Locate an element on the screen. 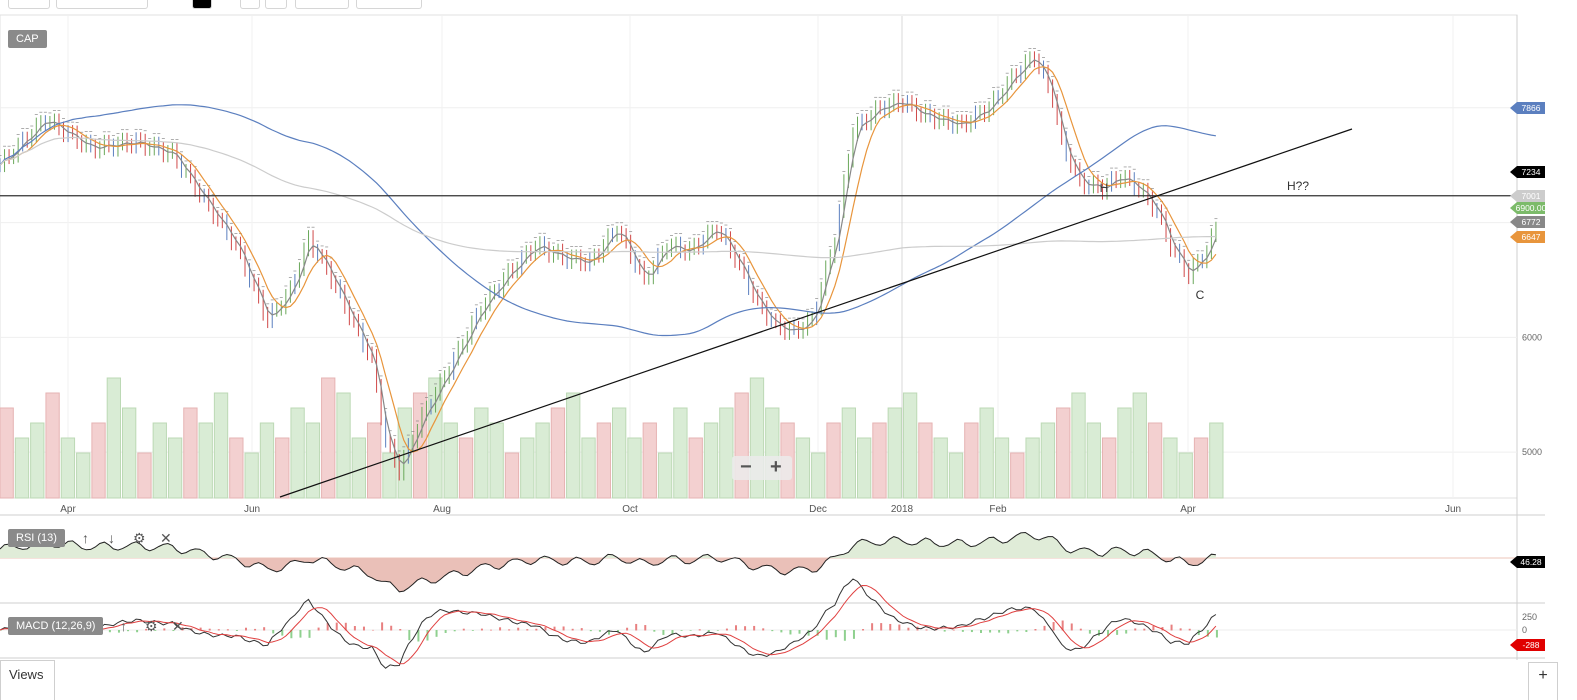 The height and width of the screenshot is (700, 1577). rsi-line is located at coordinates (608, 562).